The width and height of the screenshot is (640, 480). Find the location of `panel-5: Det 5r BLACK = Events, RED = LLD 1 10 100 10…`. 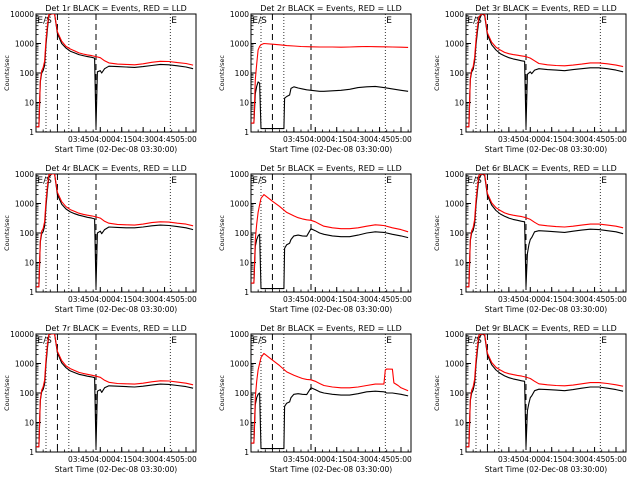

panel-5: Det 5r BLACK = Events, RED = LLD 1 10 100 10… is located at coordinates (315, 239).